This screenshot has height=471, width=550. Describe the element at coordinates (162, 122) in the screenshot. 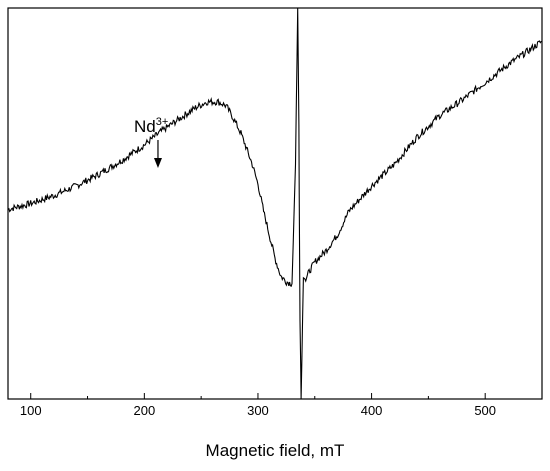

I see `nd-superscript: 3+` at that location.